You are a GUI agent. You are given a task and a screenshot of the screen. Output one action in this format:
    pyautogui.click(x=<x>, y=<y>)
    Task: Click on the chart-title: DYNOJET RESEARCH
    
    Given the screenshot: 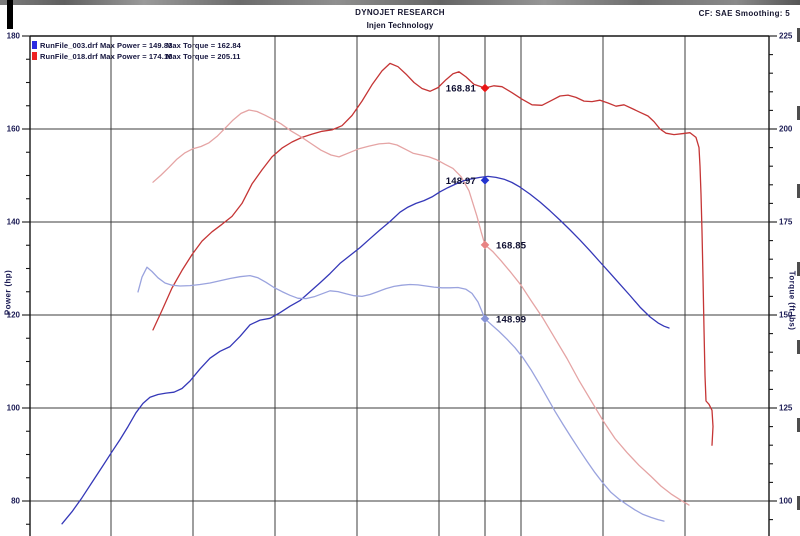 What is the action you would take?
    pyautogui.click(x=400, y=12)
    